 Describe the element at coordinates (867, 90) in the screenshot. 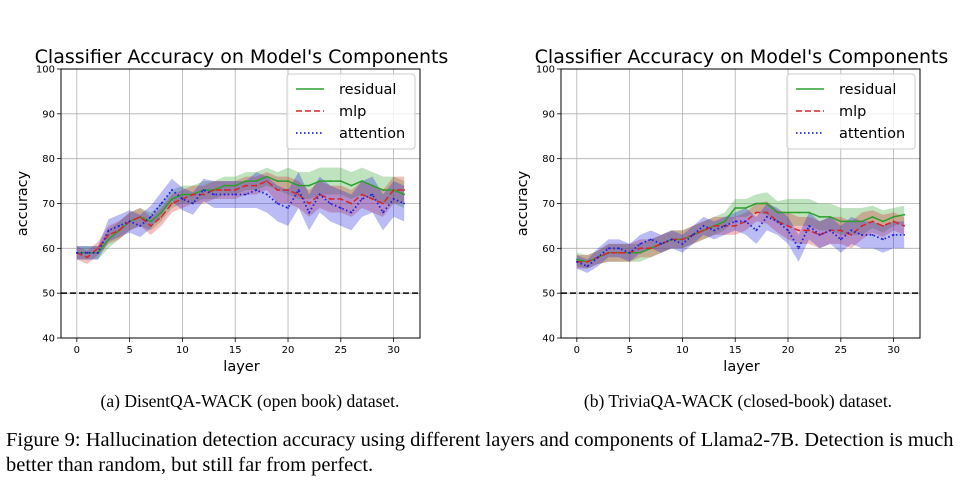

I see `legend-label-residual: residual` at that location.